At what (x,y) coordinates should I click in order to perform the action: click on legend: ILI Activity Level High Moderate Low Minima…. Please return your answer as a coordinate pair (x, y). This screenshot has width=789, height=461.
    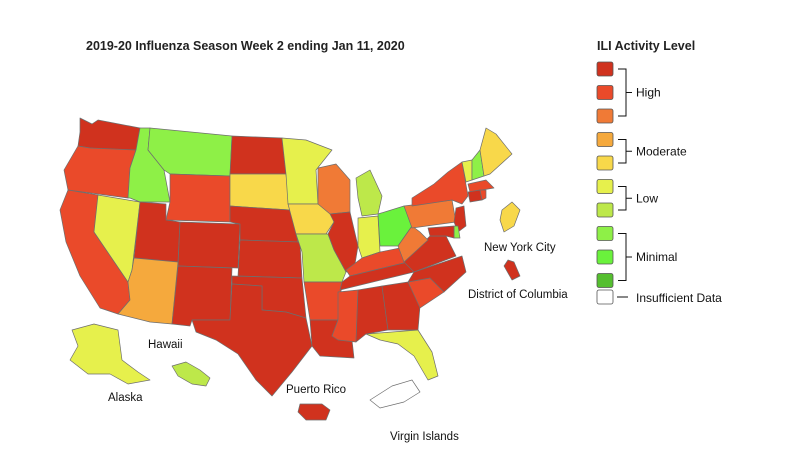
    Looking at the image, I should click on (659, 172).